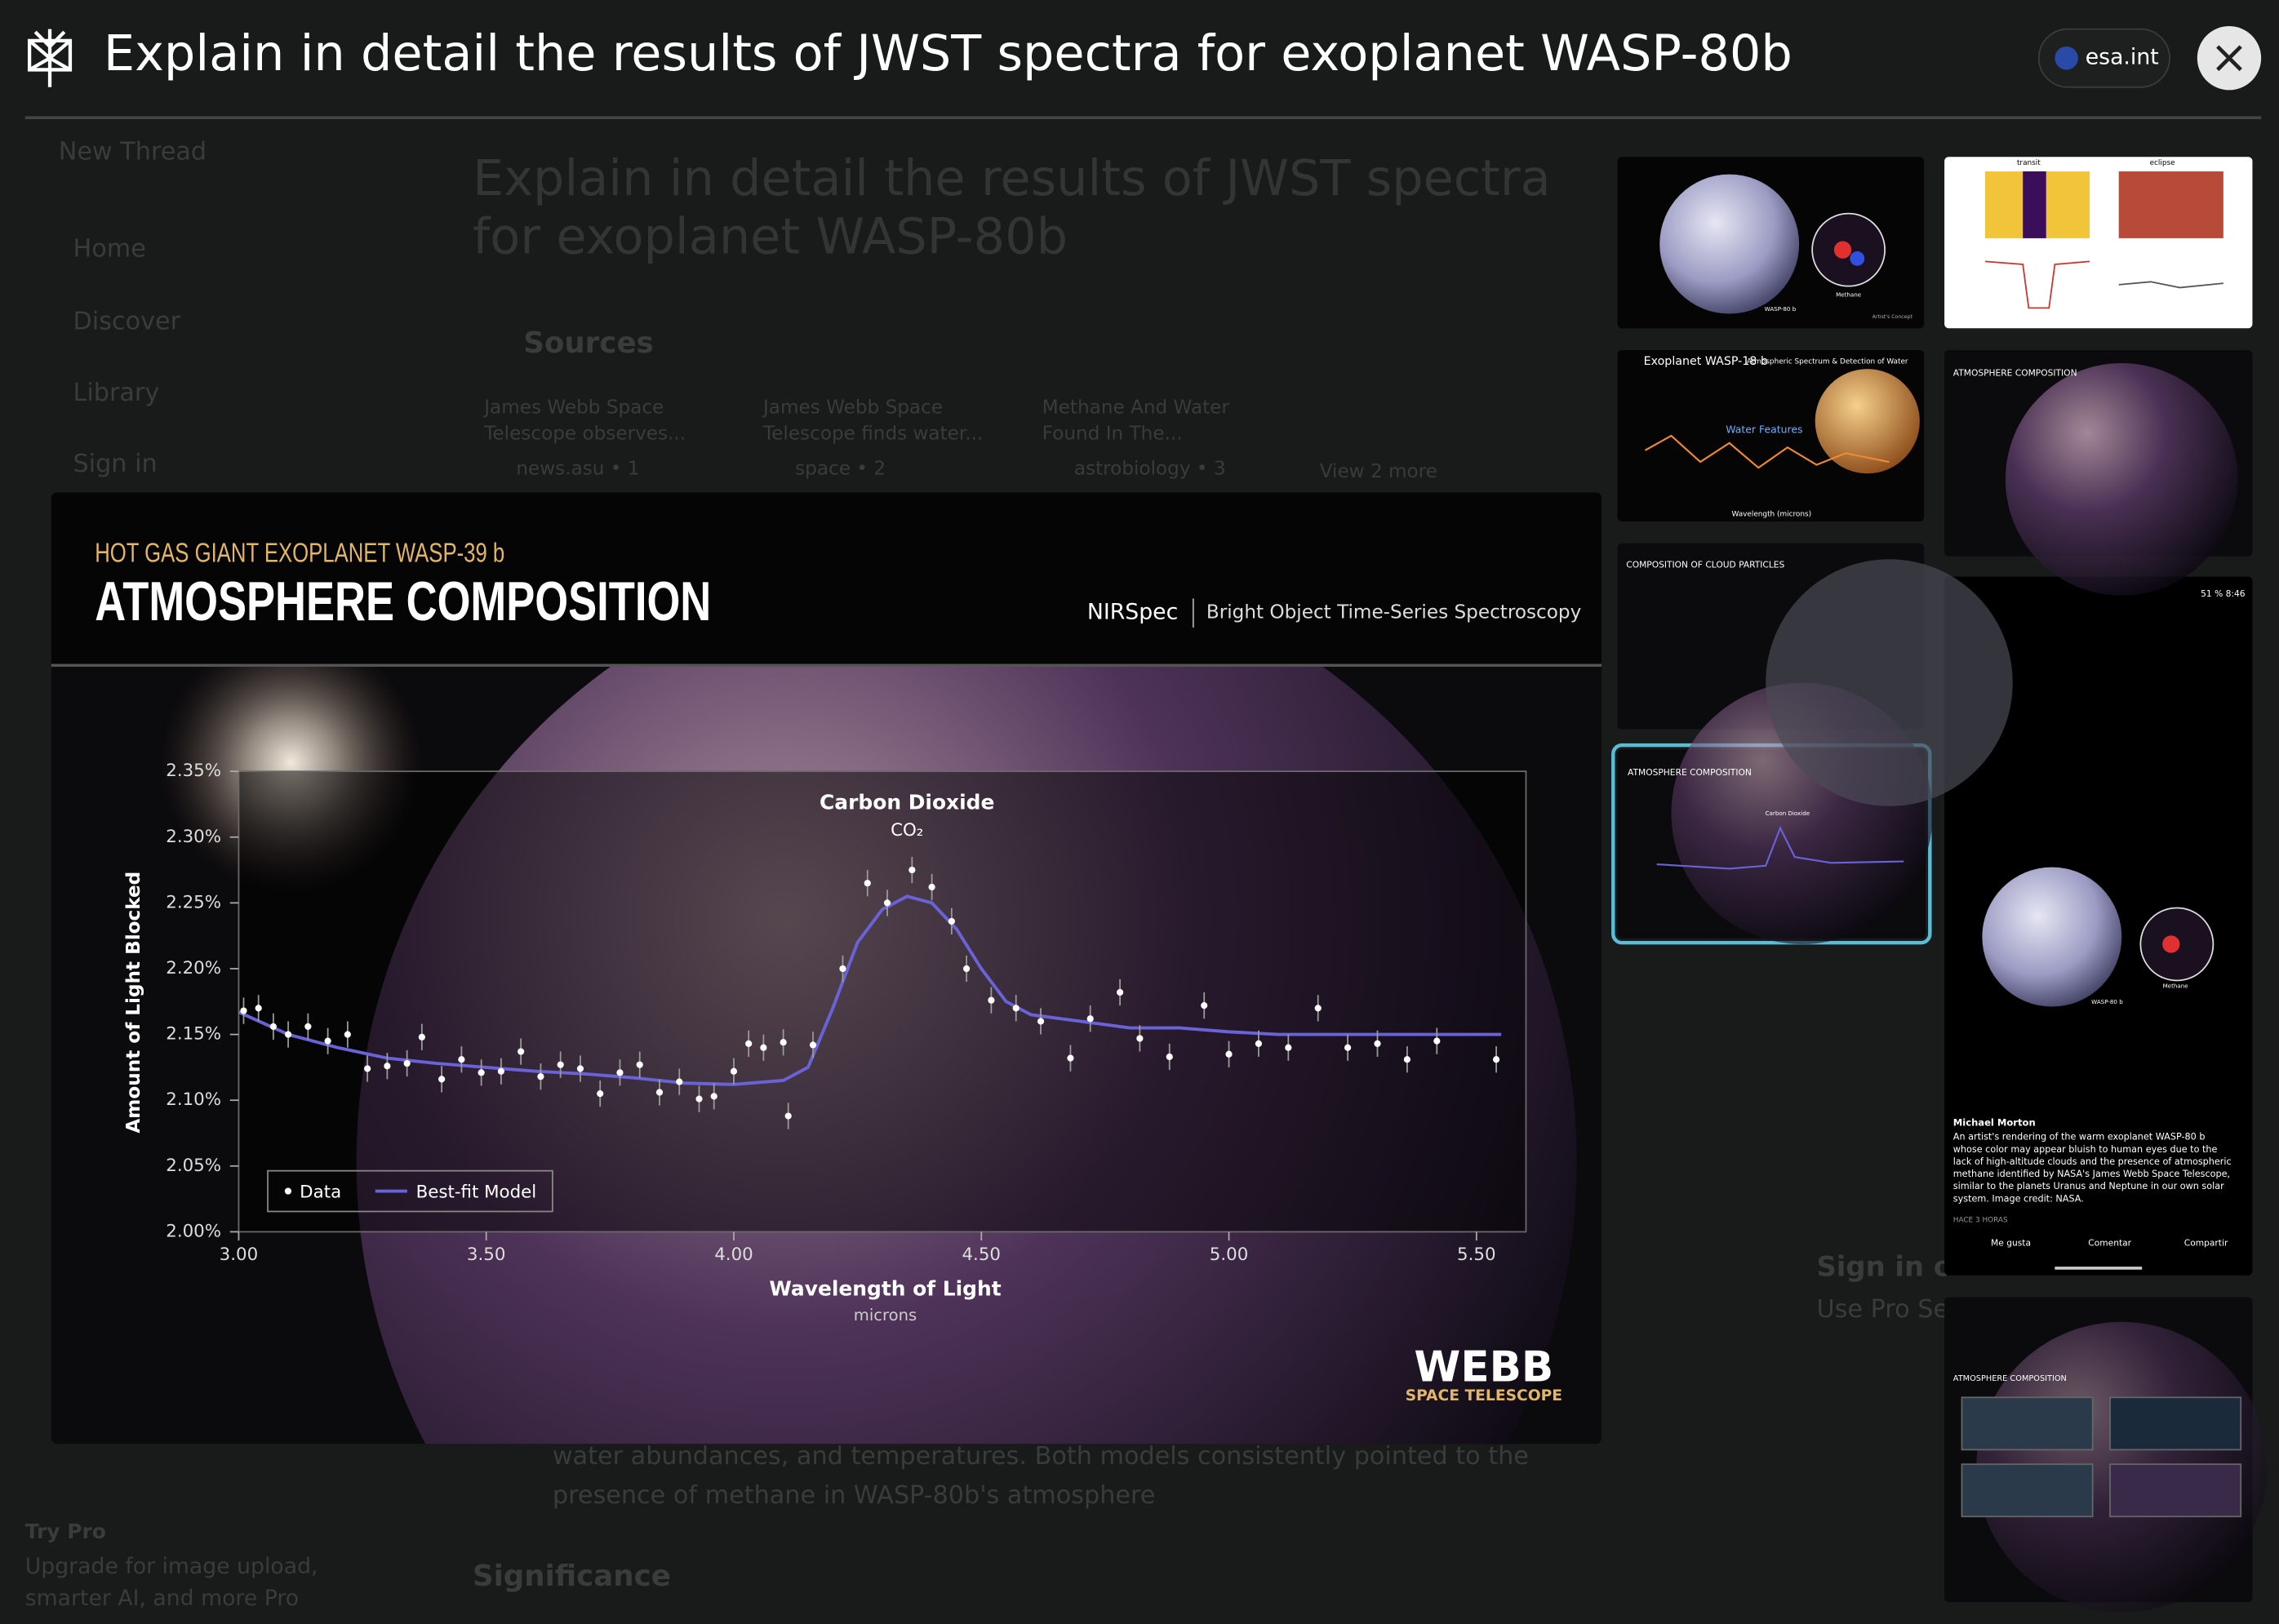  I want to click on sidebar-item: Library, so click(116, 393).